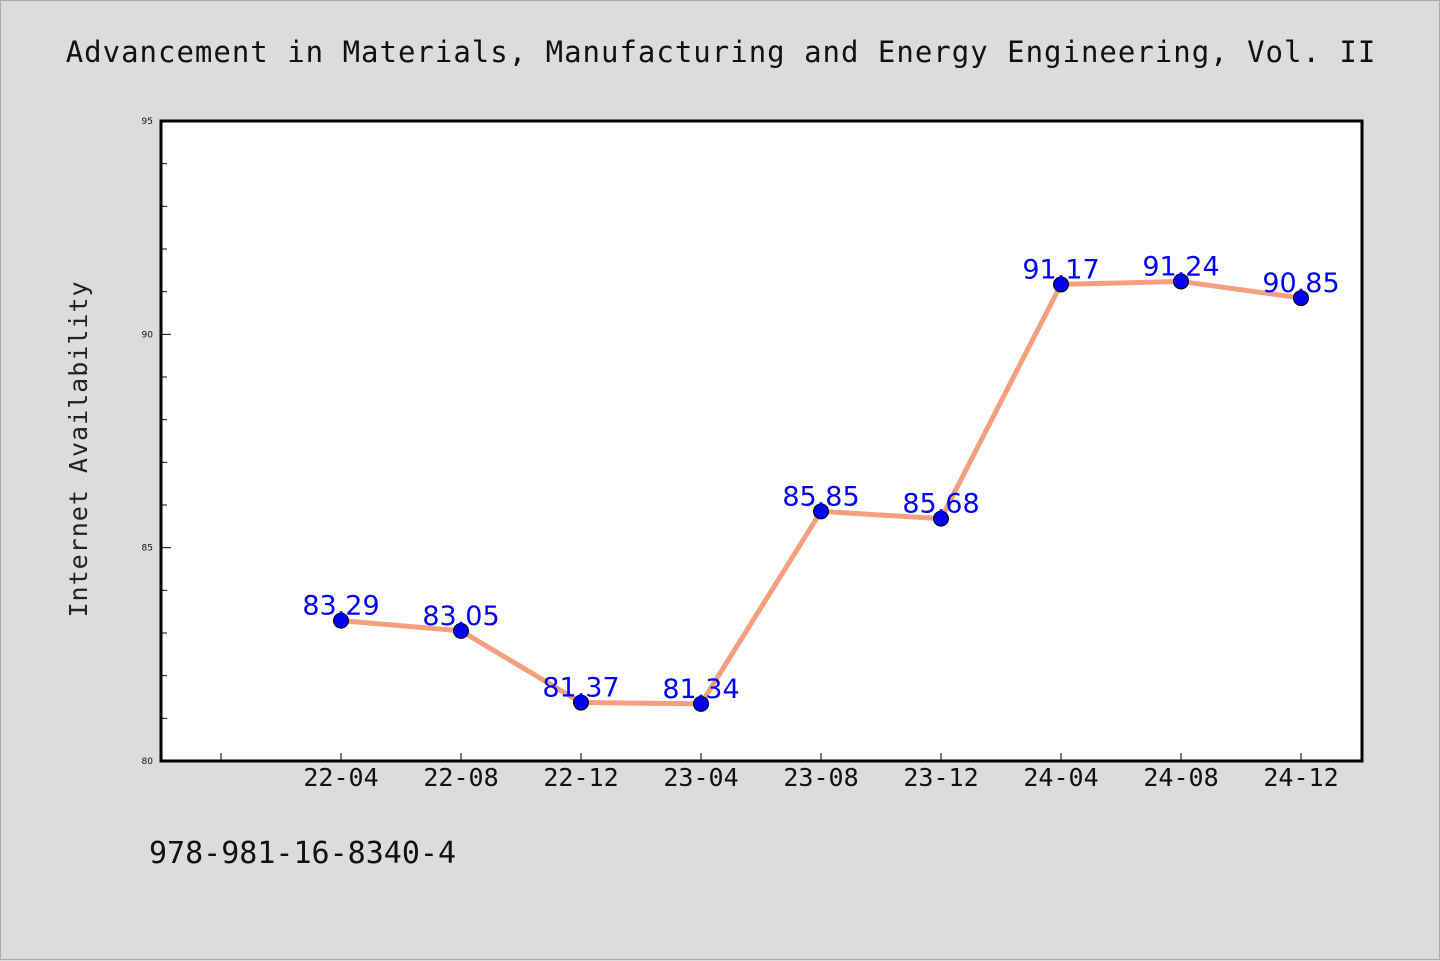 The image size is (1440, 961). Describe the element at coordinates (1180, 777) in the screenshot. I see `x-tick-label: 24-08` at that location.